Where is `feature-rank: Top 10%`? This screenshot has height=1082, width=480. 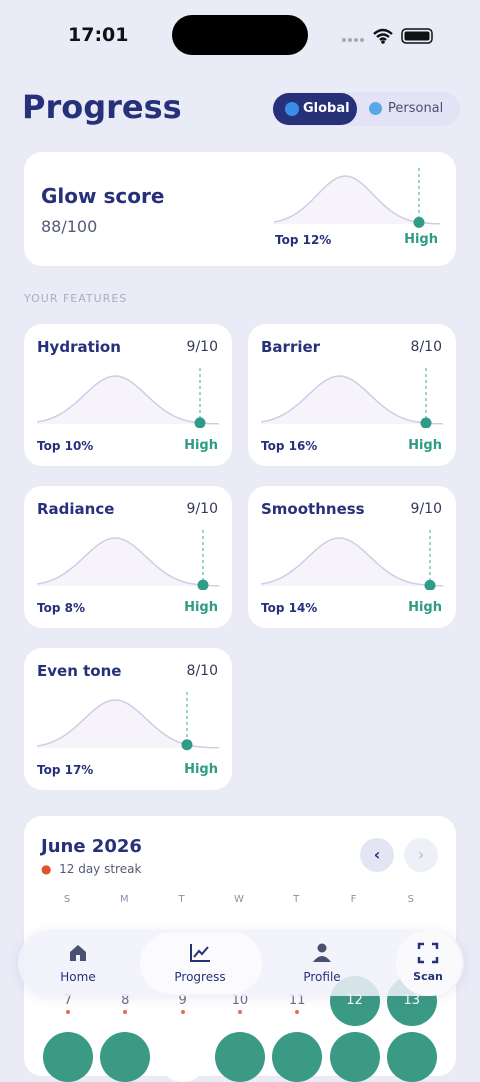 feature-rank: Top 10% is located at coordinates (65, 446).